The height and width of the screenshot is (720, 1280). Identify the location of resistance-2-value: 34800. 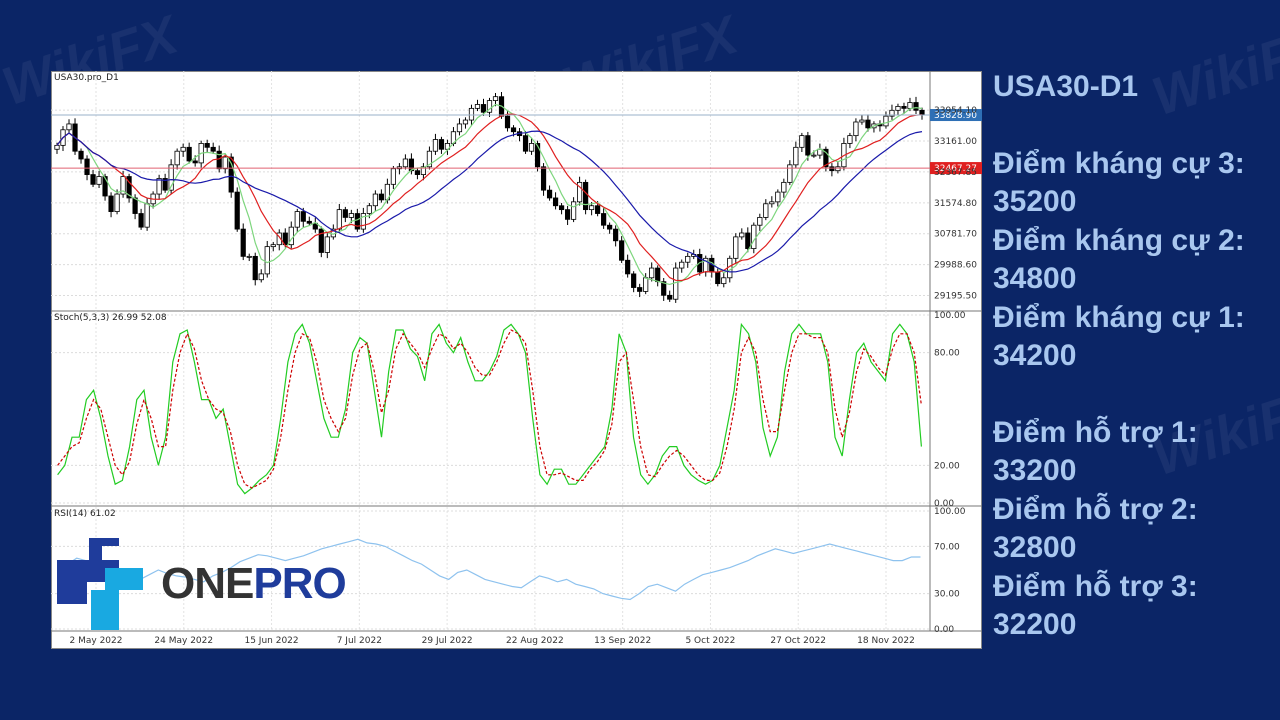
(1035, 278).